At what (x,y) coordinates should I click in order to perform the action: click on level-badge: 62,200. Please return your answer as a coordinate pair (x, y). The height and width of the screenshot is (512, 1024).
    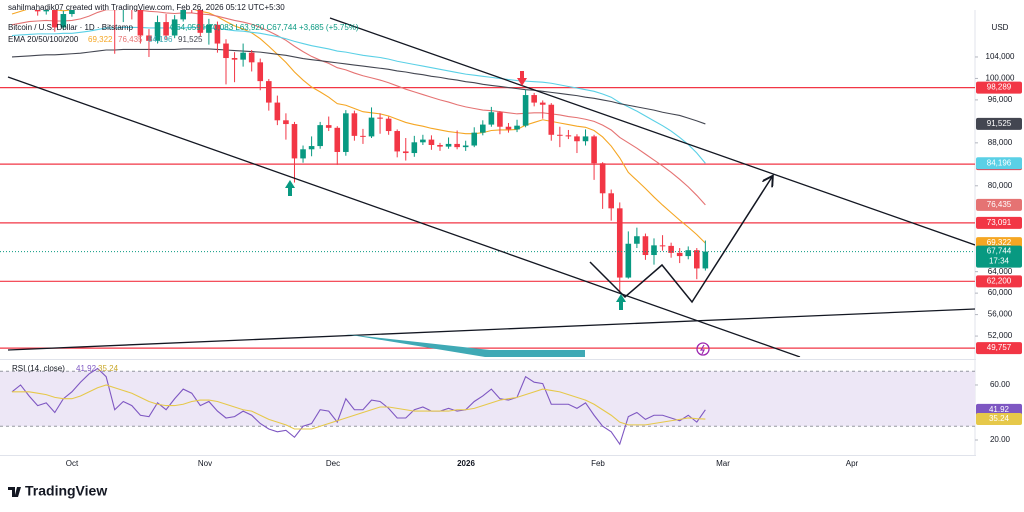
    Looking at the image, I should click on (999, 280).